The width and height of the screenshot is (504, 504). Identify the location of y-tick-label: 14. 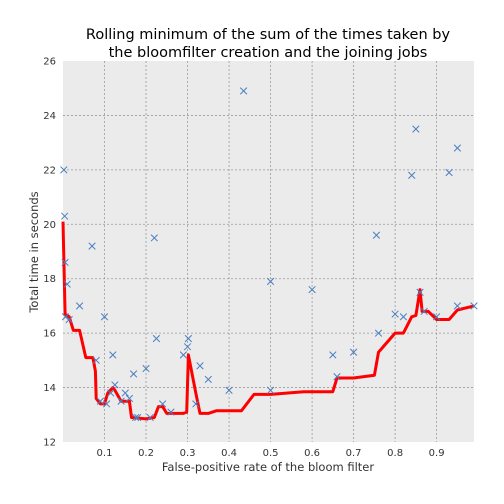
(49, 388).